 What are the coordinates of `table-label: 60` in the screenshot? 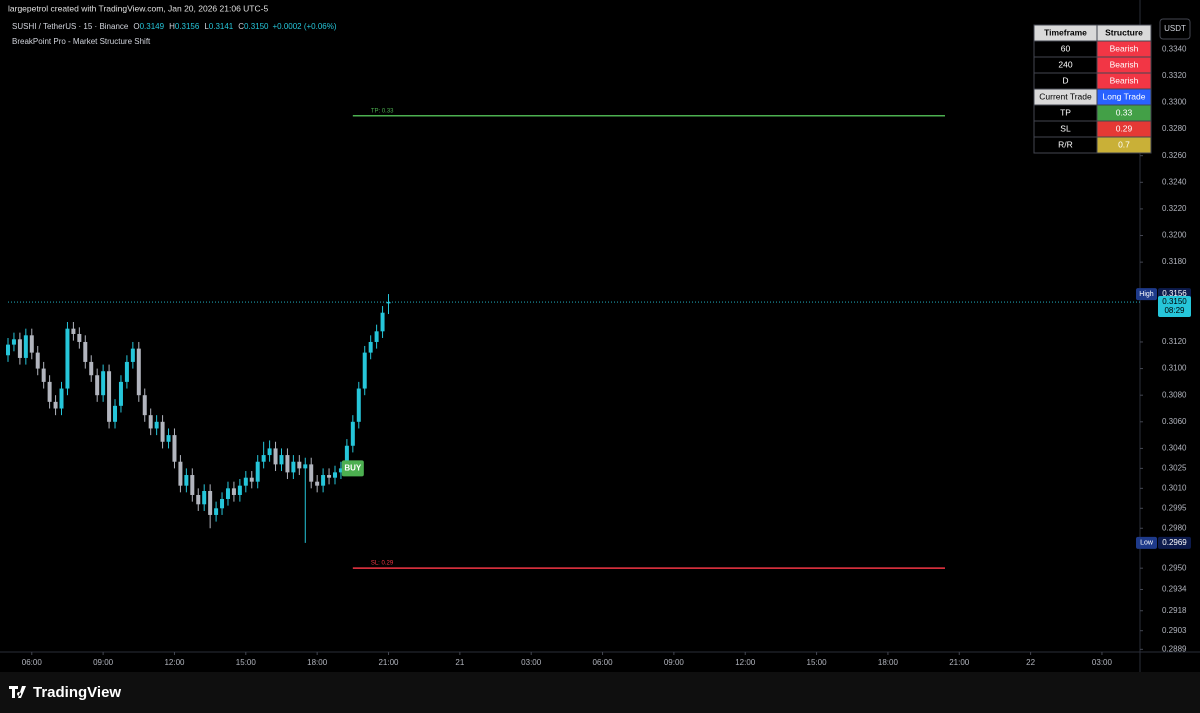 It's located at (1066, 48).